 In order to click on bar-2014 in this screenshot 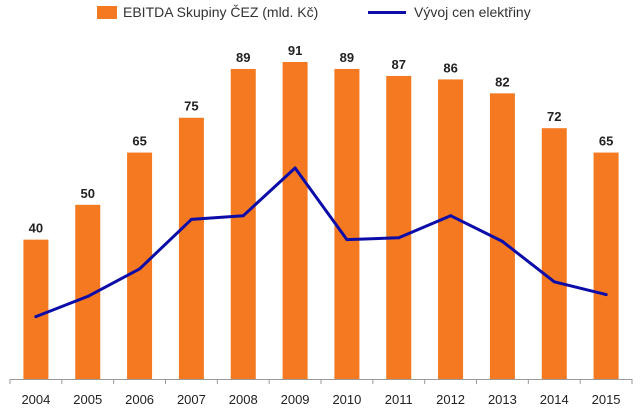, I will do `click(554, 253)`.